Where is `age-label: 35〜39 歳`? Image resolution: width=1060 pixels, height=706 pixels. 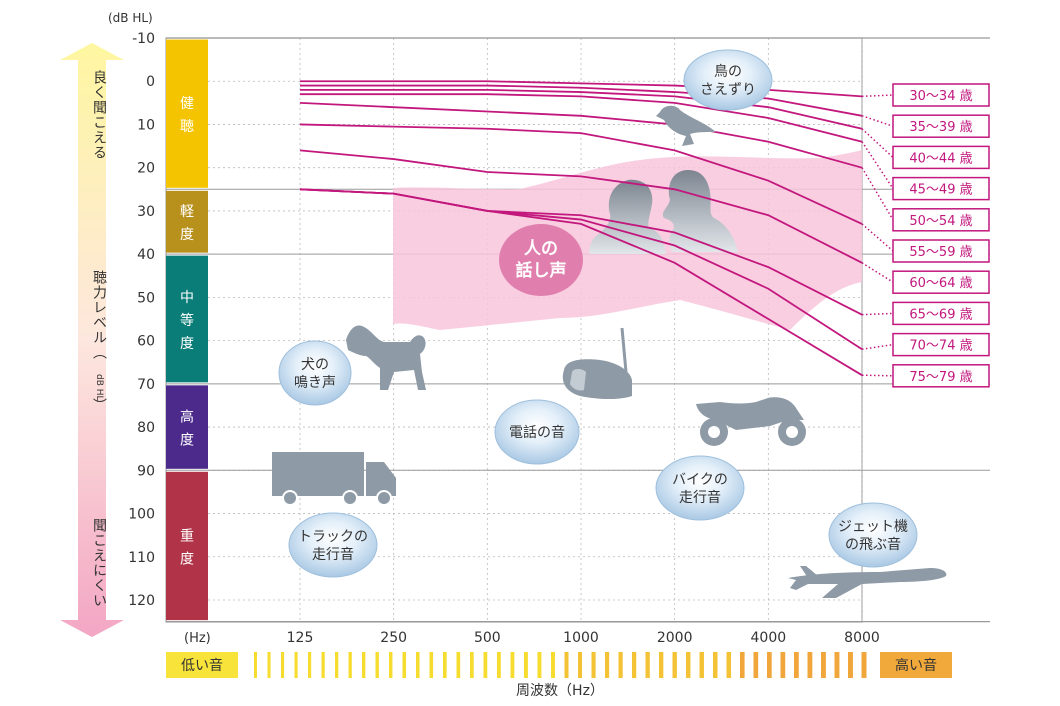 age-label: 35〜39 歳 is located at coordinates (940, 127).